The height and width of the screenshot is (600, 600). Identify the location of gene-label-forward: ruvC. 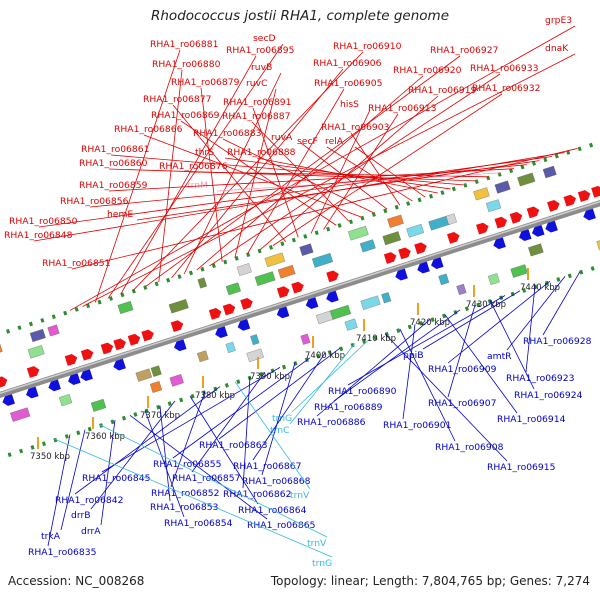
(256, 83).